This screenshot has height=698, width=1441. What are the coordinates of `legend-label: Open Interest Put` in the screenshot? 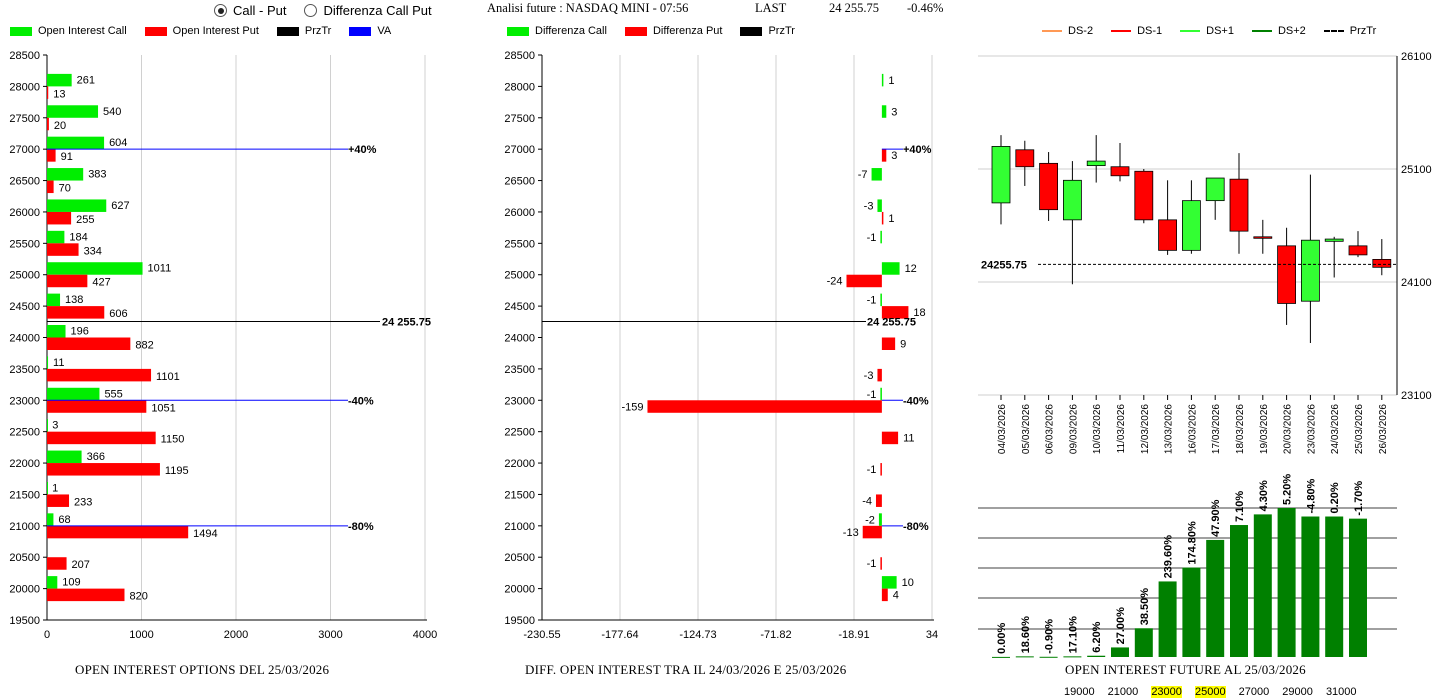 It's located at (215, 31).